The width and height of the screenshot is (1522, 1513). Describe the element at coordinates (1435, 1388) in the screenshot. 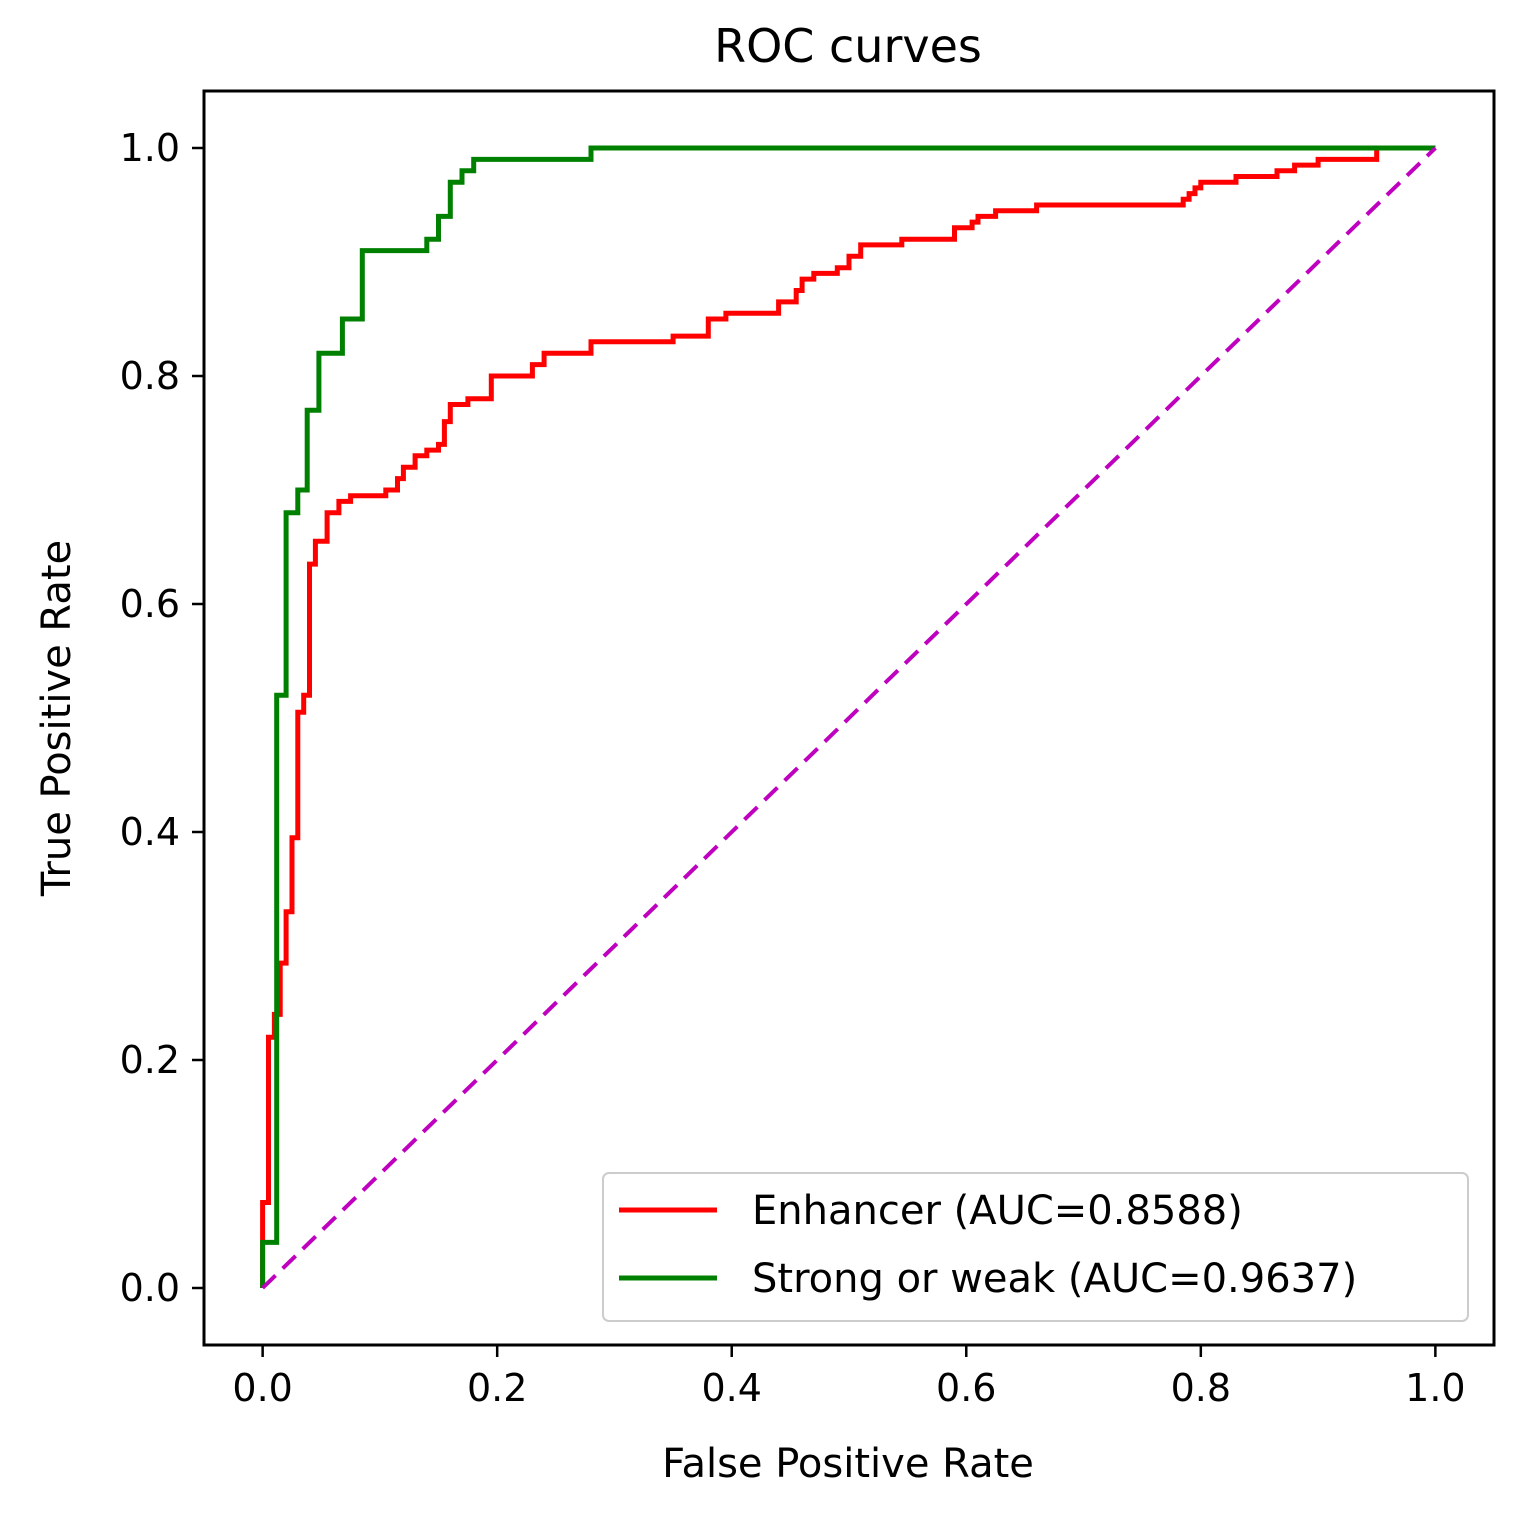

I see `x-tick-label: 1.0` at that location.